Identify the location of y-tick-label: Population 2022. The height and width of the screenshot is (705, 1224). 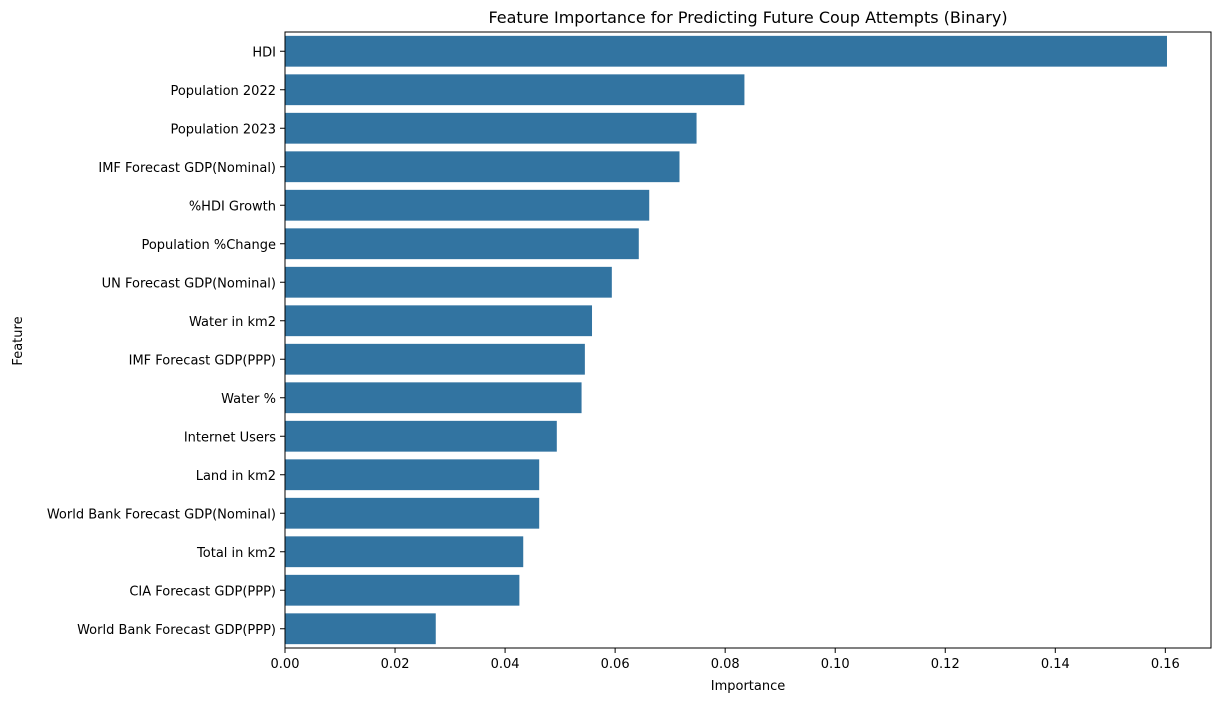
(223, 91).